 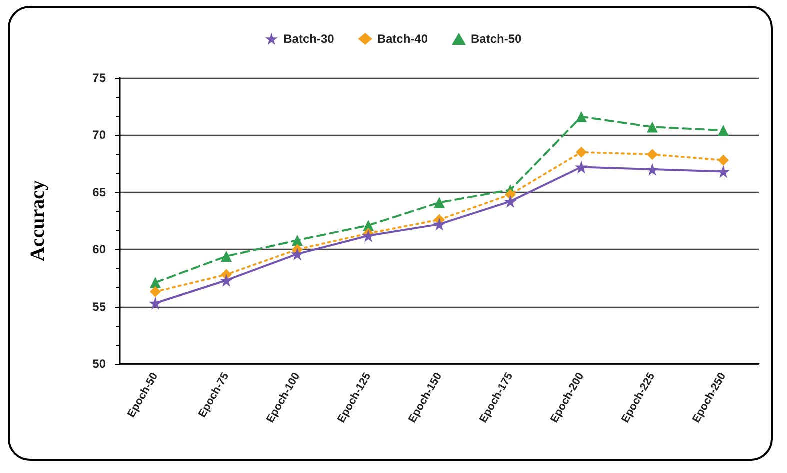 I want to click on y-tick-label: 55, so click(x=99, y=307).